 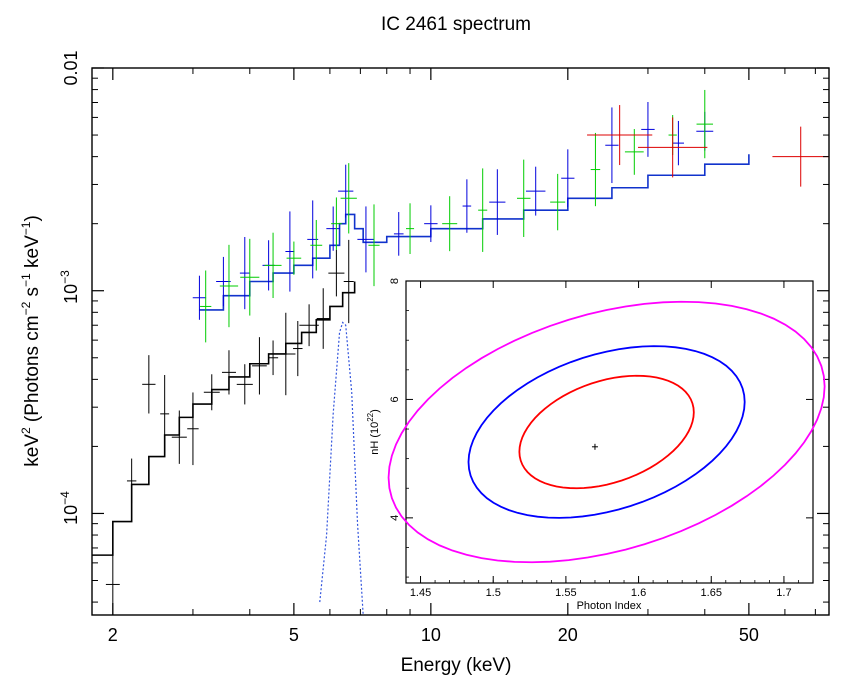 I want to click on x-tick-label: 5, so click(x=294, y=635).